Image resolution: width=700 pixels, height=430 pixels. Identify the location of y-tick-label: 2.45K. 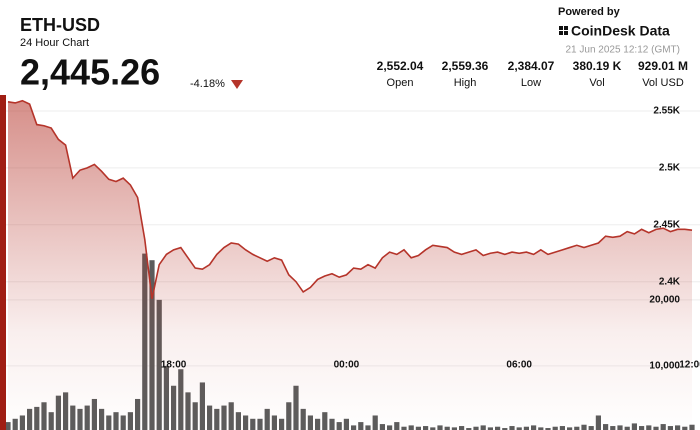
(666, 224).